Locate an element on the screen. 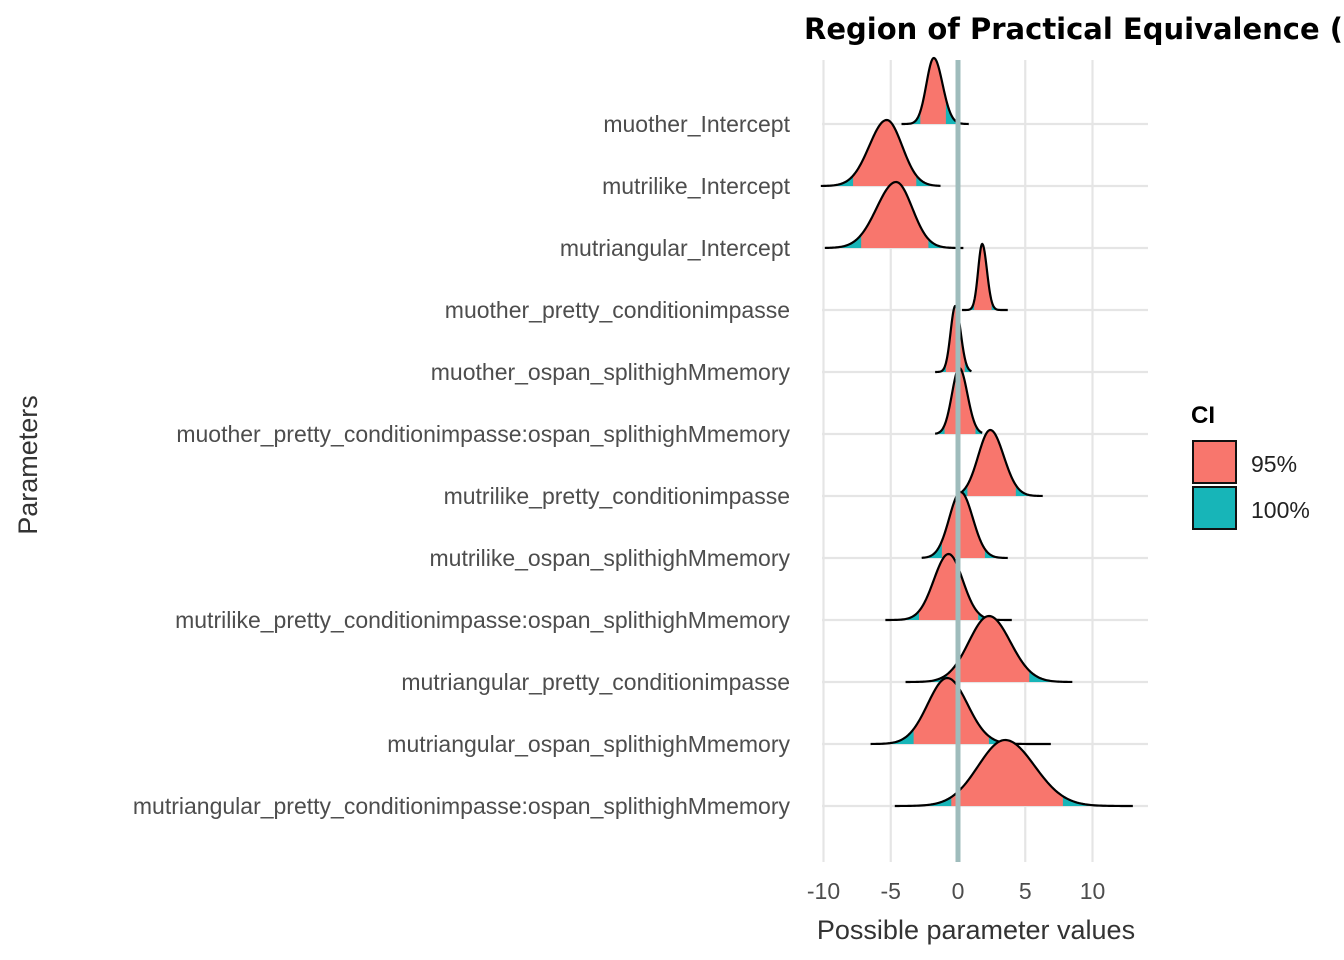 This screenshot has width=1344, height=960. ridge-mutriangular-ospan-splithighMmemory is located at coordinates (960, 711).